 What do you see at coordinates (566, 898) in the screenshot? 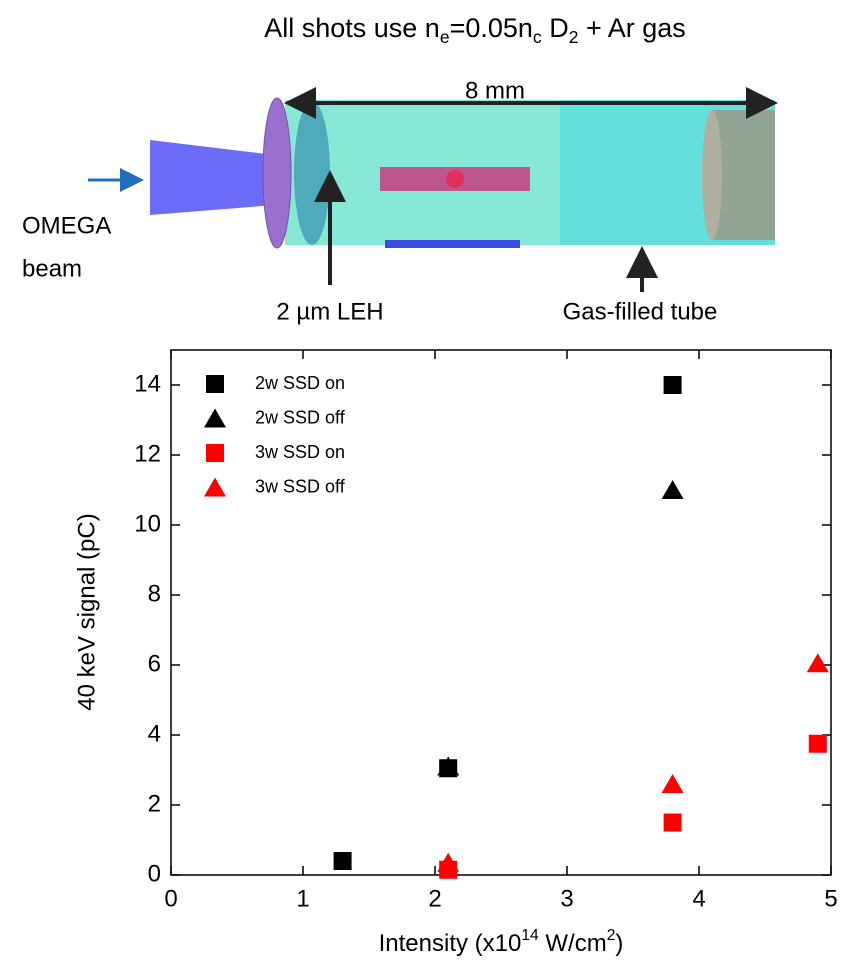
I see `x-tick-label: 3` at bounding box center [566, 898].